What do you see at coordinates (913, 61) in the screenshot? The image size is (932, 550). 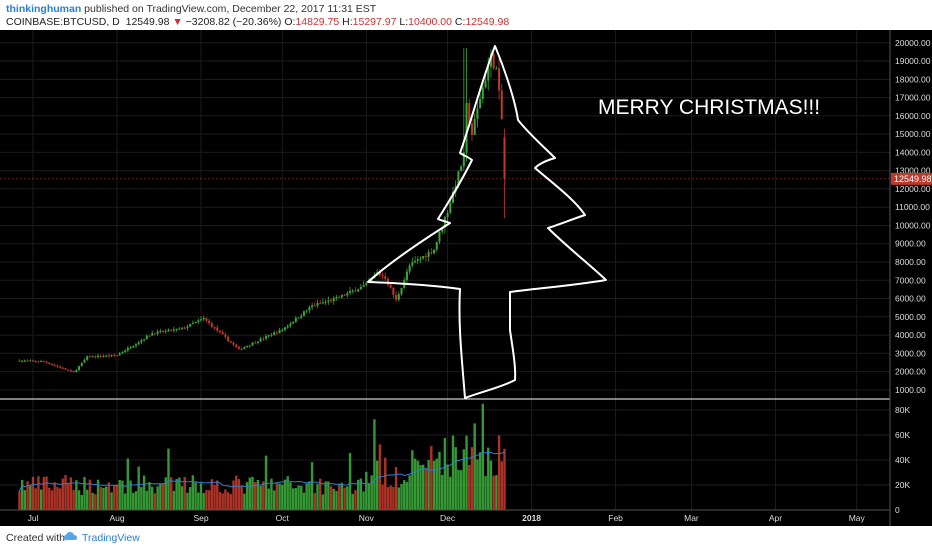 I see `price-tick-label: 19000.00` at bounding box center [913, 61].